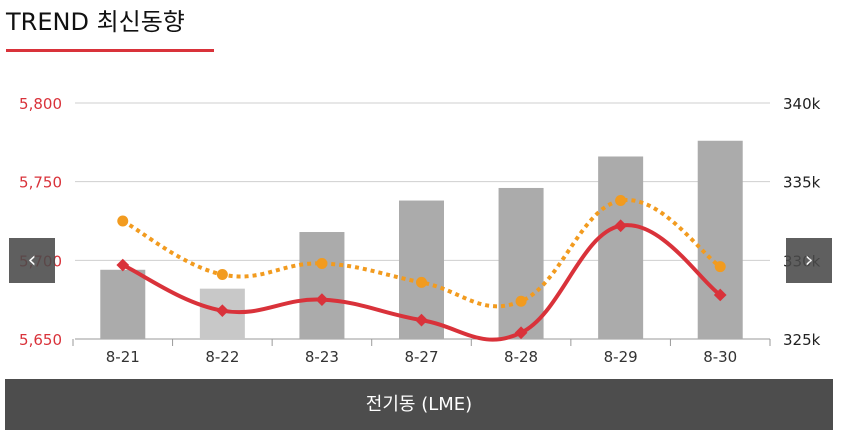  What do you see at coordinates (802, 183) in the screenshot?
I see `y-right-tick-label: 335k` at bounding box center [802, 183].